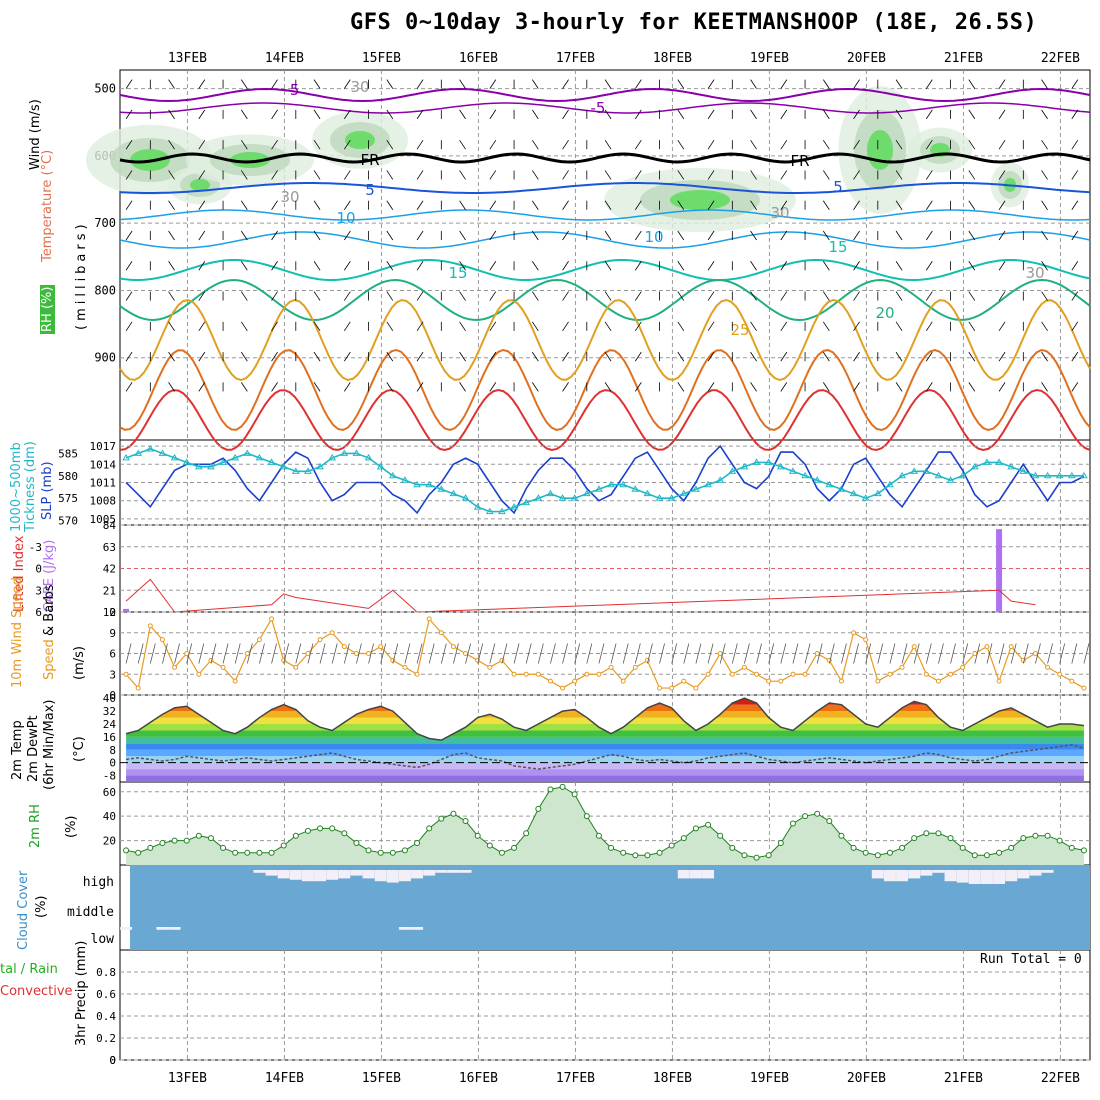  I want to click on dewpt2m-label: 2m DewPt, so click(33, 748).